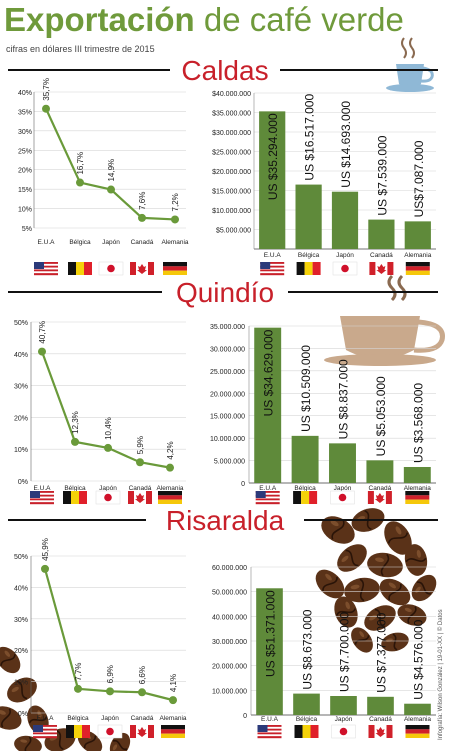  I want to click on data-label: 6,9%, so click(110, 674).